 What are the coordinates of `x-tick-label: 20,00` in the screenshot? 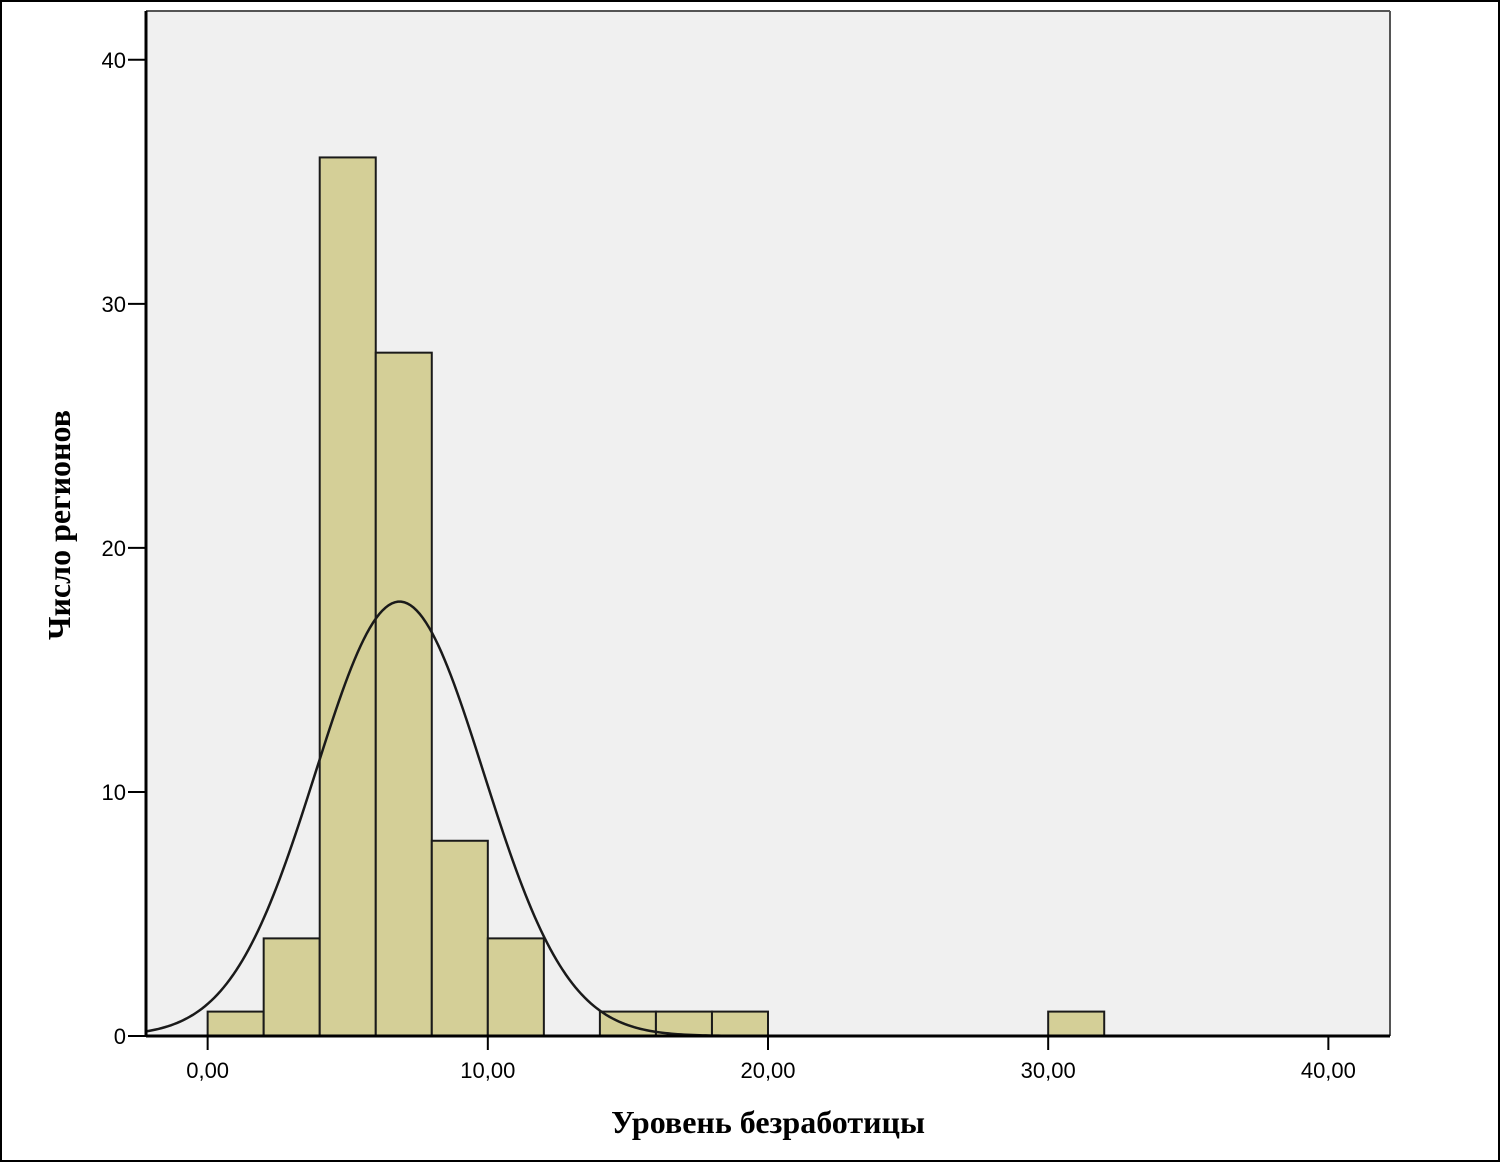 It's located at (767, 1070).